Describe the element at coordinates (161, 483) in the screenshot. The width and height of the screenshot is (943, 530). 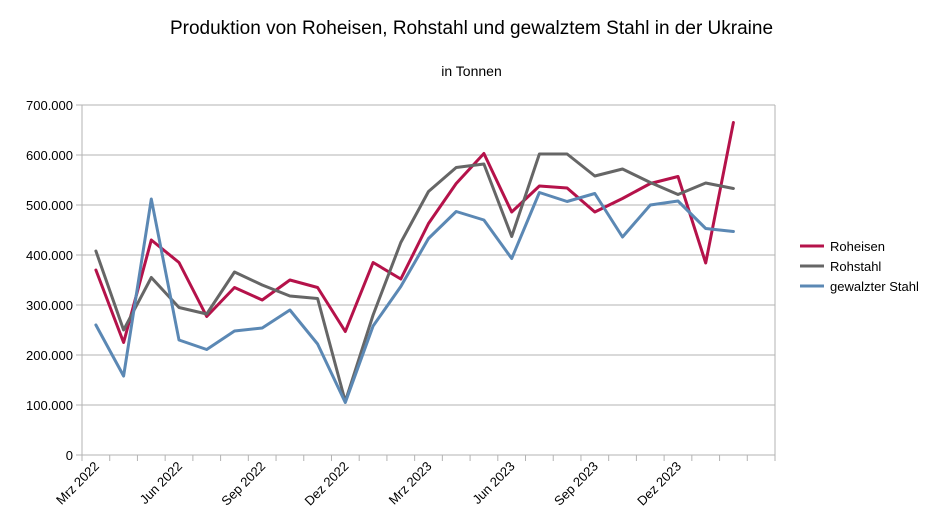
I see `x-tick-label: Jun 2022` at that location.